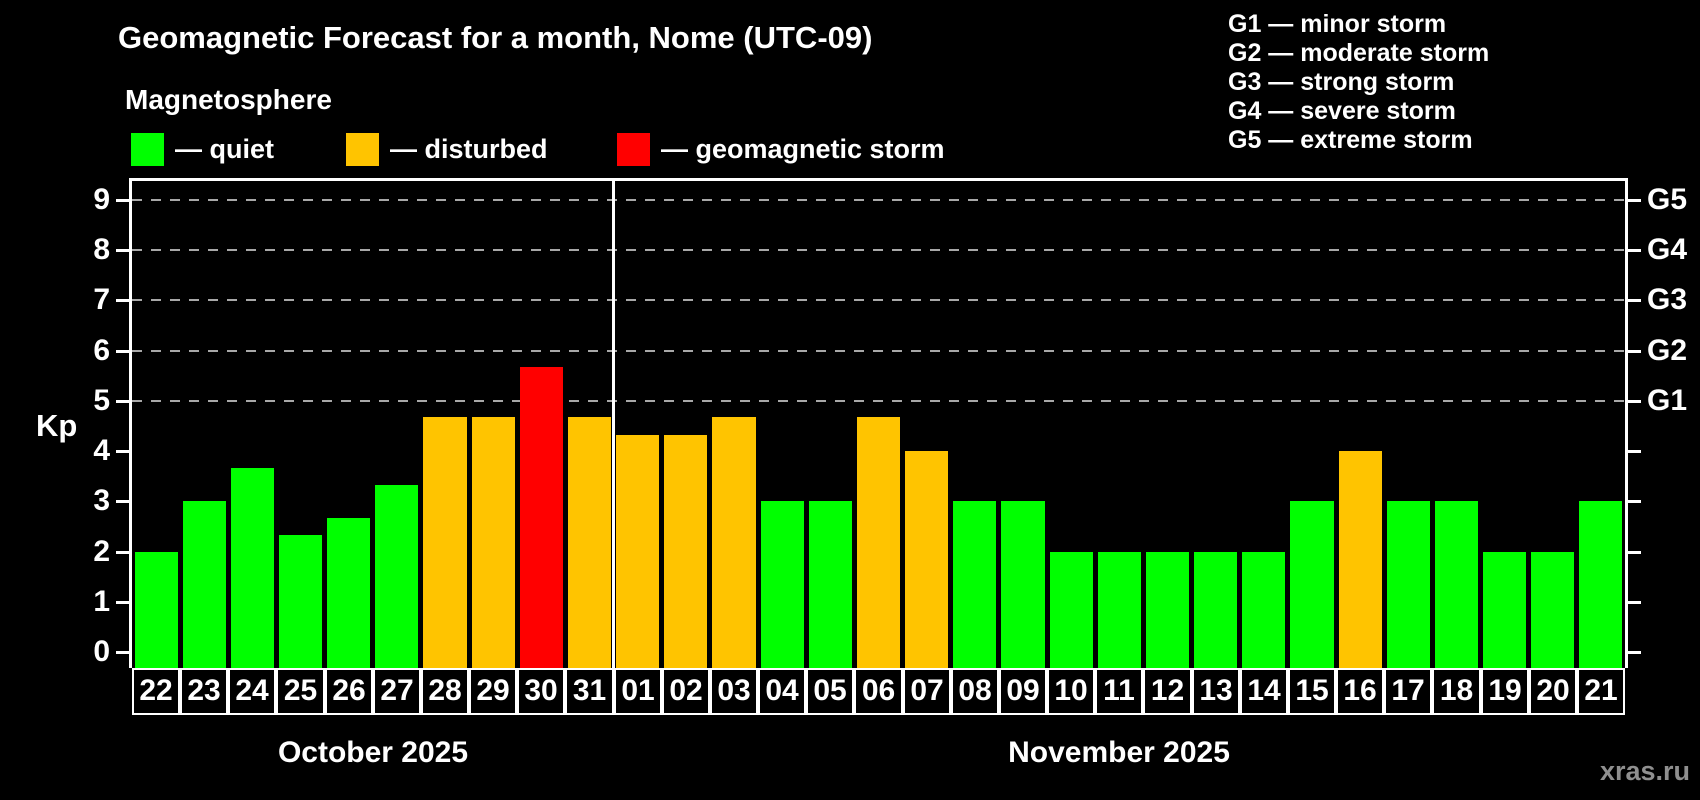 This screenshot has width=1700, height=800. Describe the element at coordinates (101, 651) in the screenshot. I see `y-tick-label-0: 0` at that location.